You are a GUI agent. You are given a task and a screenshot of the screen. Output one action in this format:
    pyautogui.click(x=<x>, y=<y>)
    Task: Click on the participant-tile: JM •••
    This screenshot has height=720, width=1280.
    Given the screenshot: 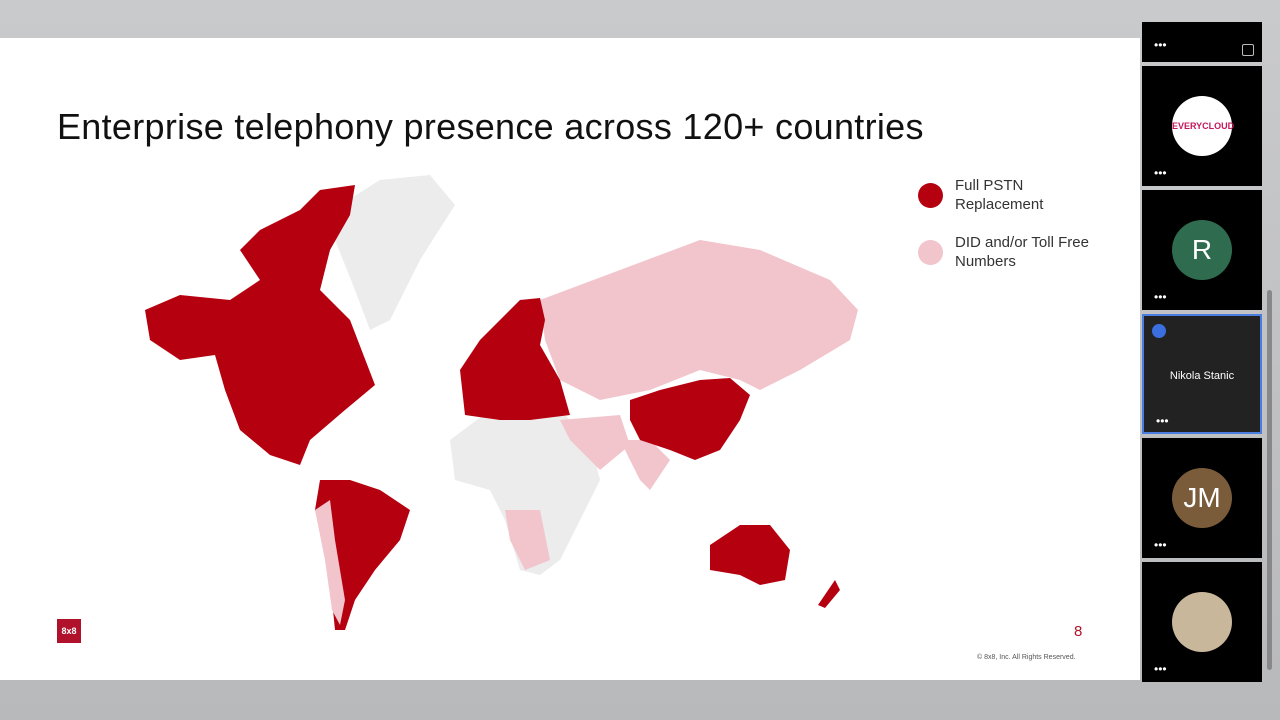 What is the action you would take?
    pyautogui.click(x=1202, y=498)
    